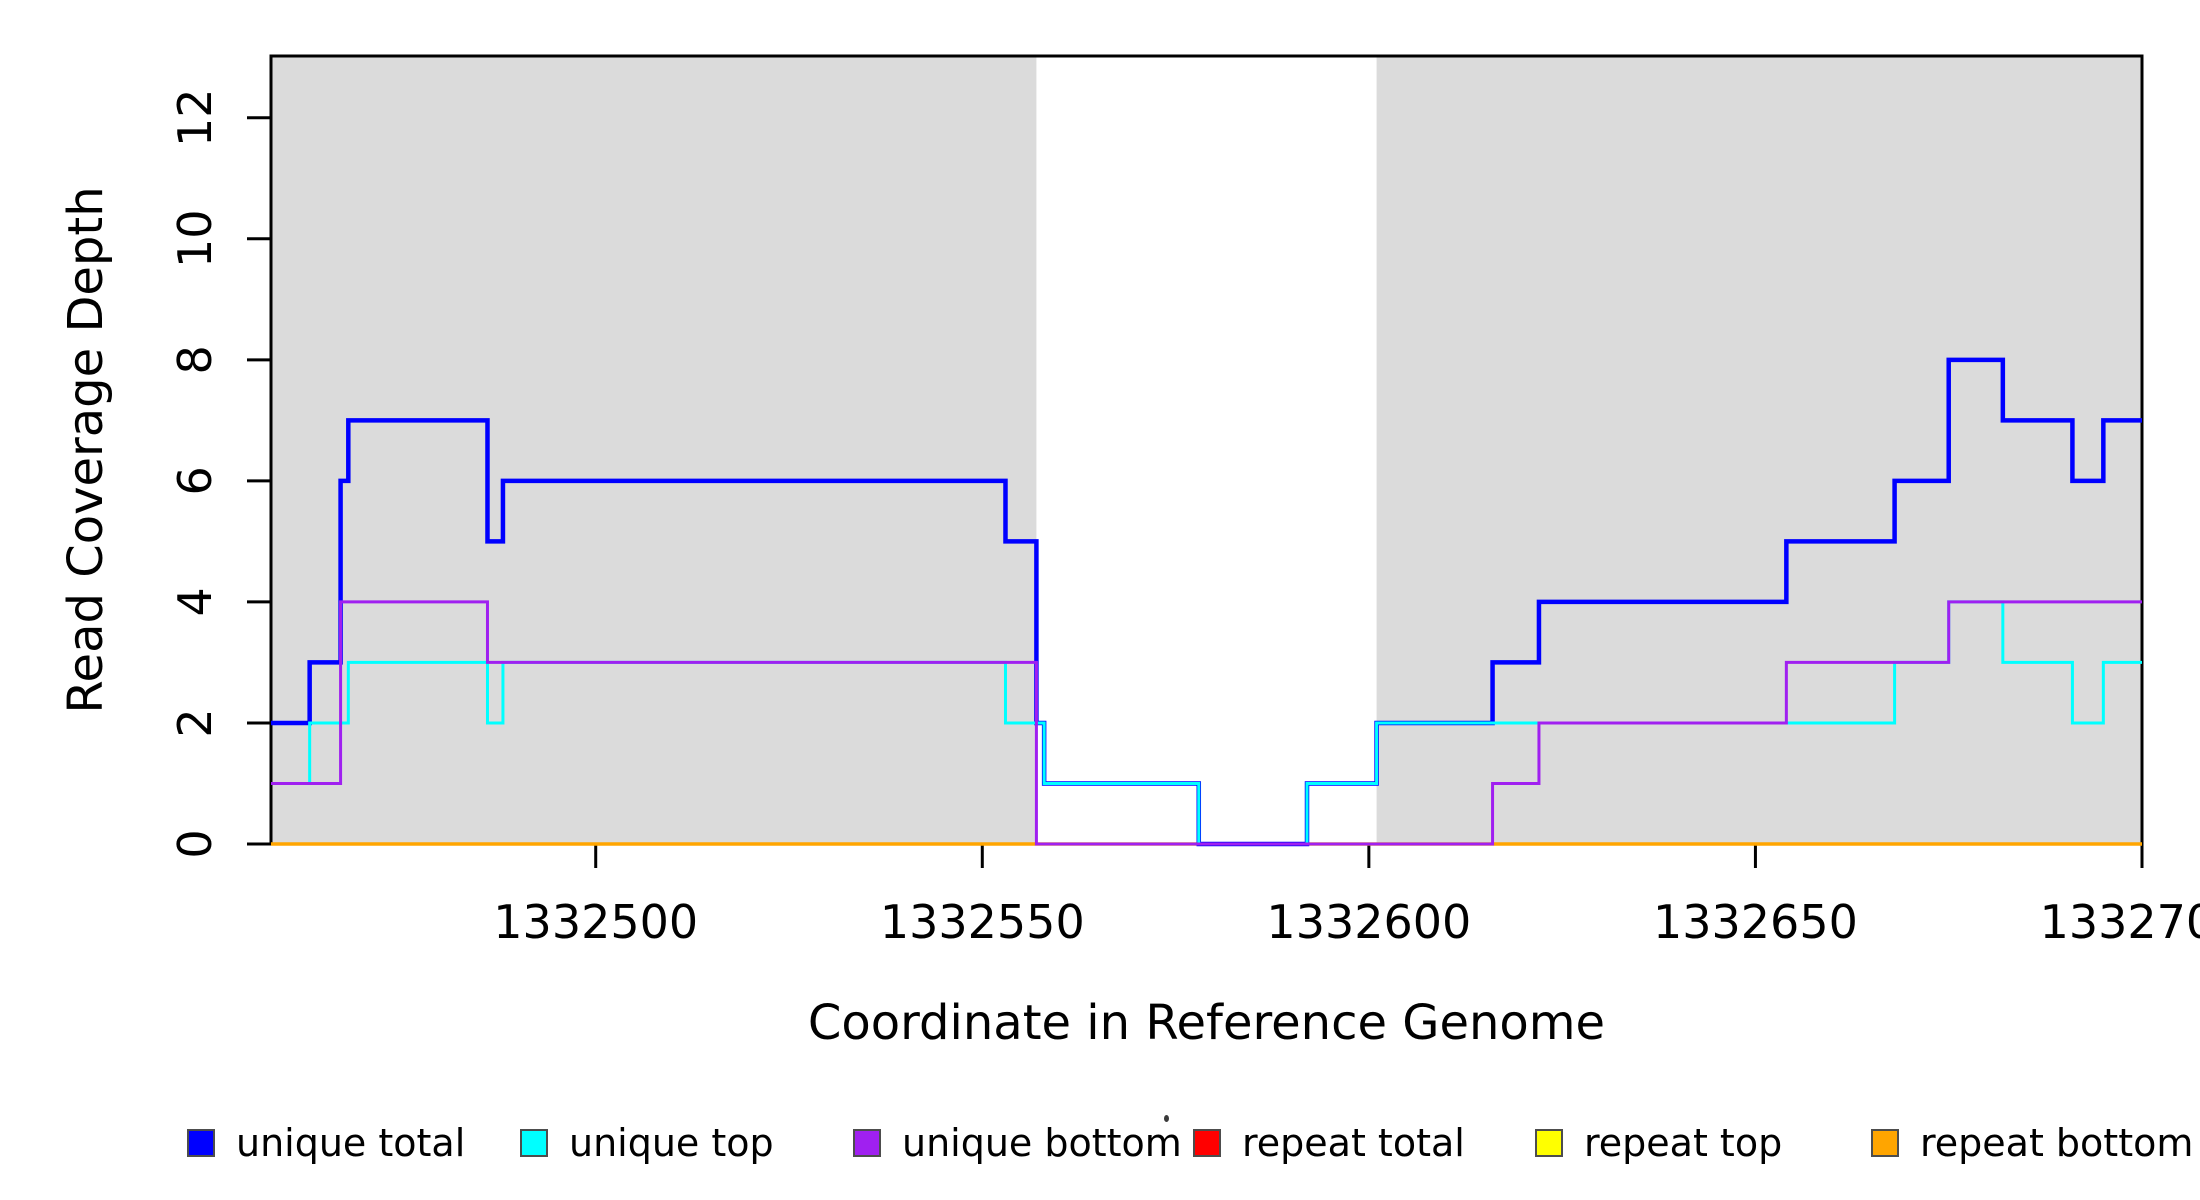 The width and height of the screenshot is (2200, 1200). Describe the element at coordinates (867, 1143) in the screenshot. I see `legend-swatch-unique-bottom` at that location.